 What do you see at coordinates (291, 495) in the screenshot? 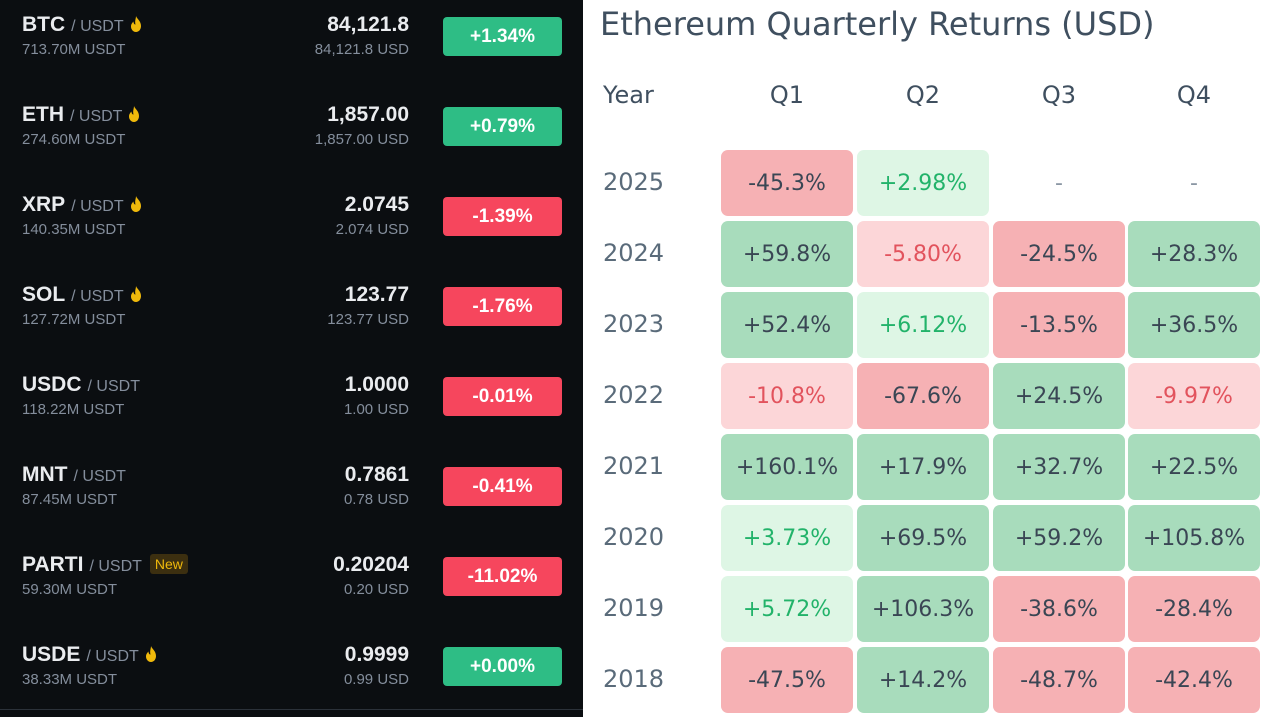
I see `market-row-mnt: MNT / USDT 87.45M USDT 0.7861 0.78 USD -0.41%` at bounding box center [291, 495].